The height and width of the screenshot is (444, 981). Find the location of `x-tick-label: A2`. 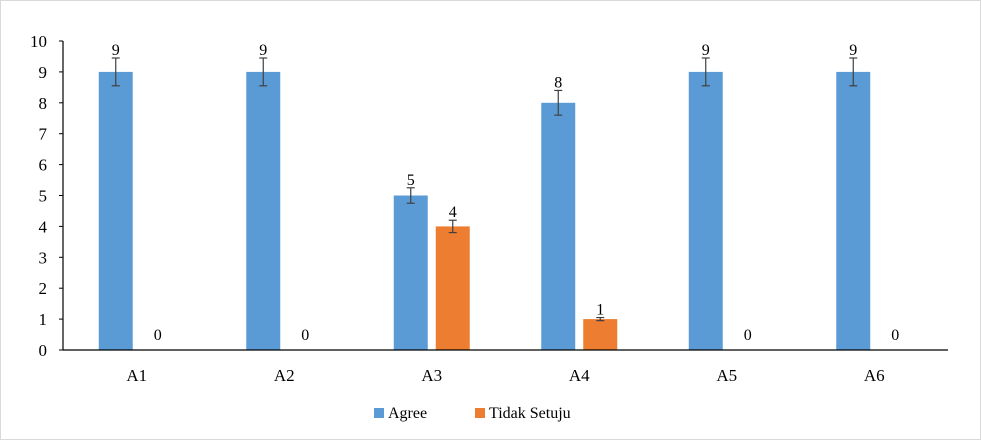

x-tick-label: A2 is located at coordinates (284, 375).